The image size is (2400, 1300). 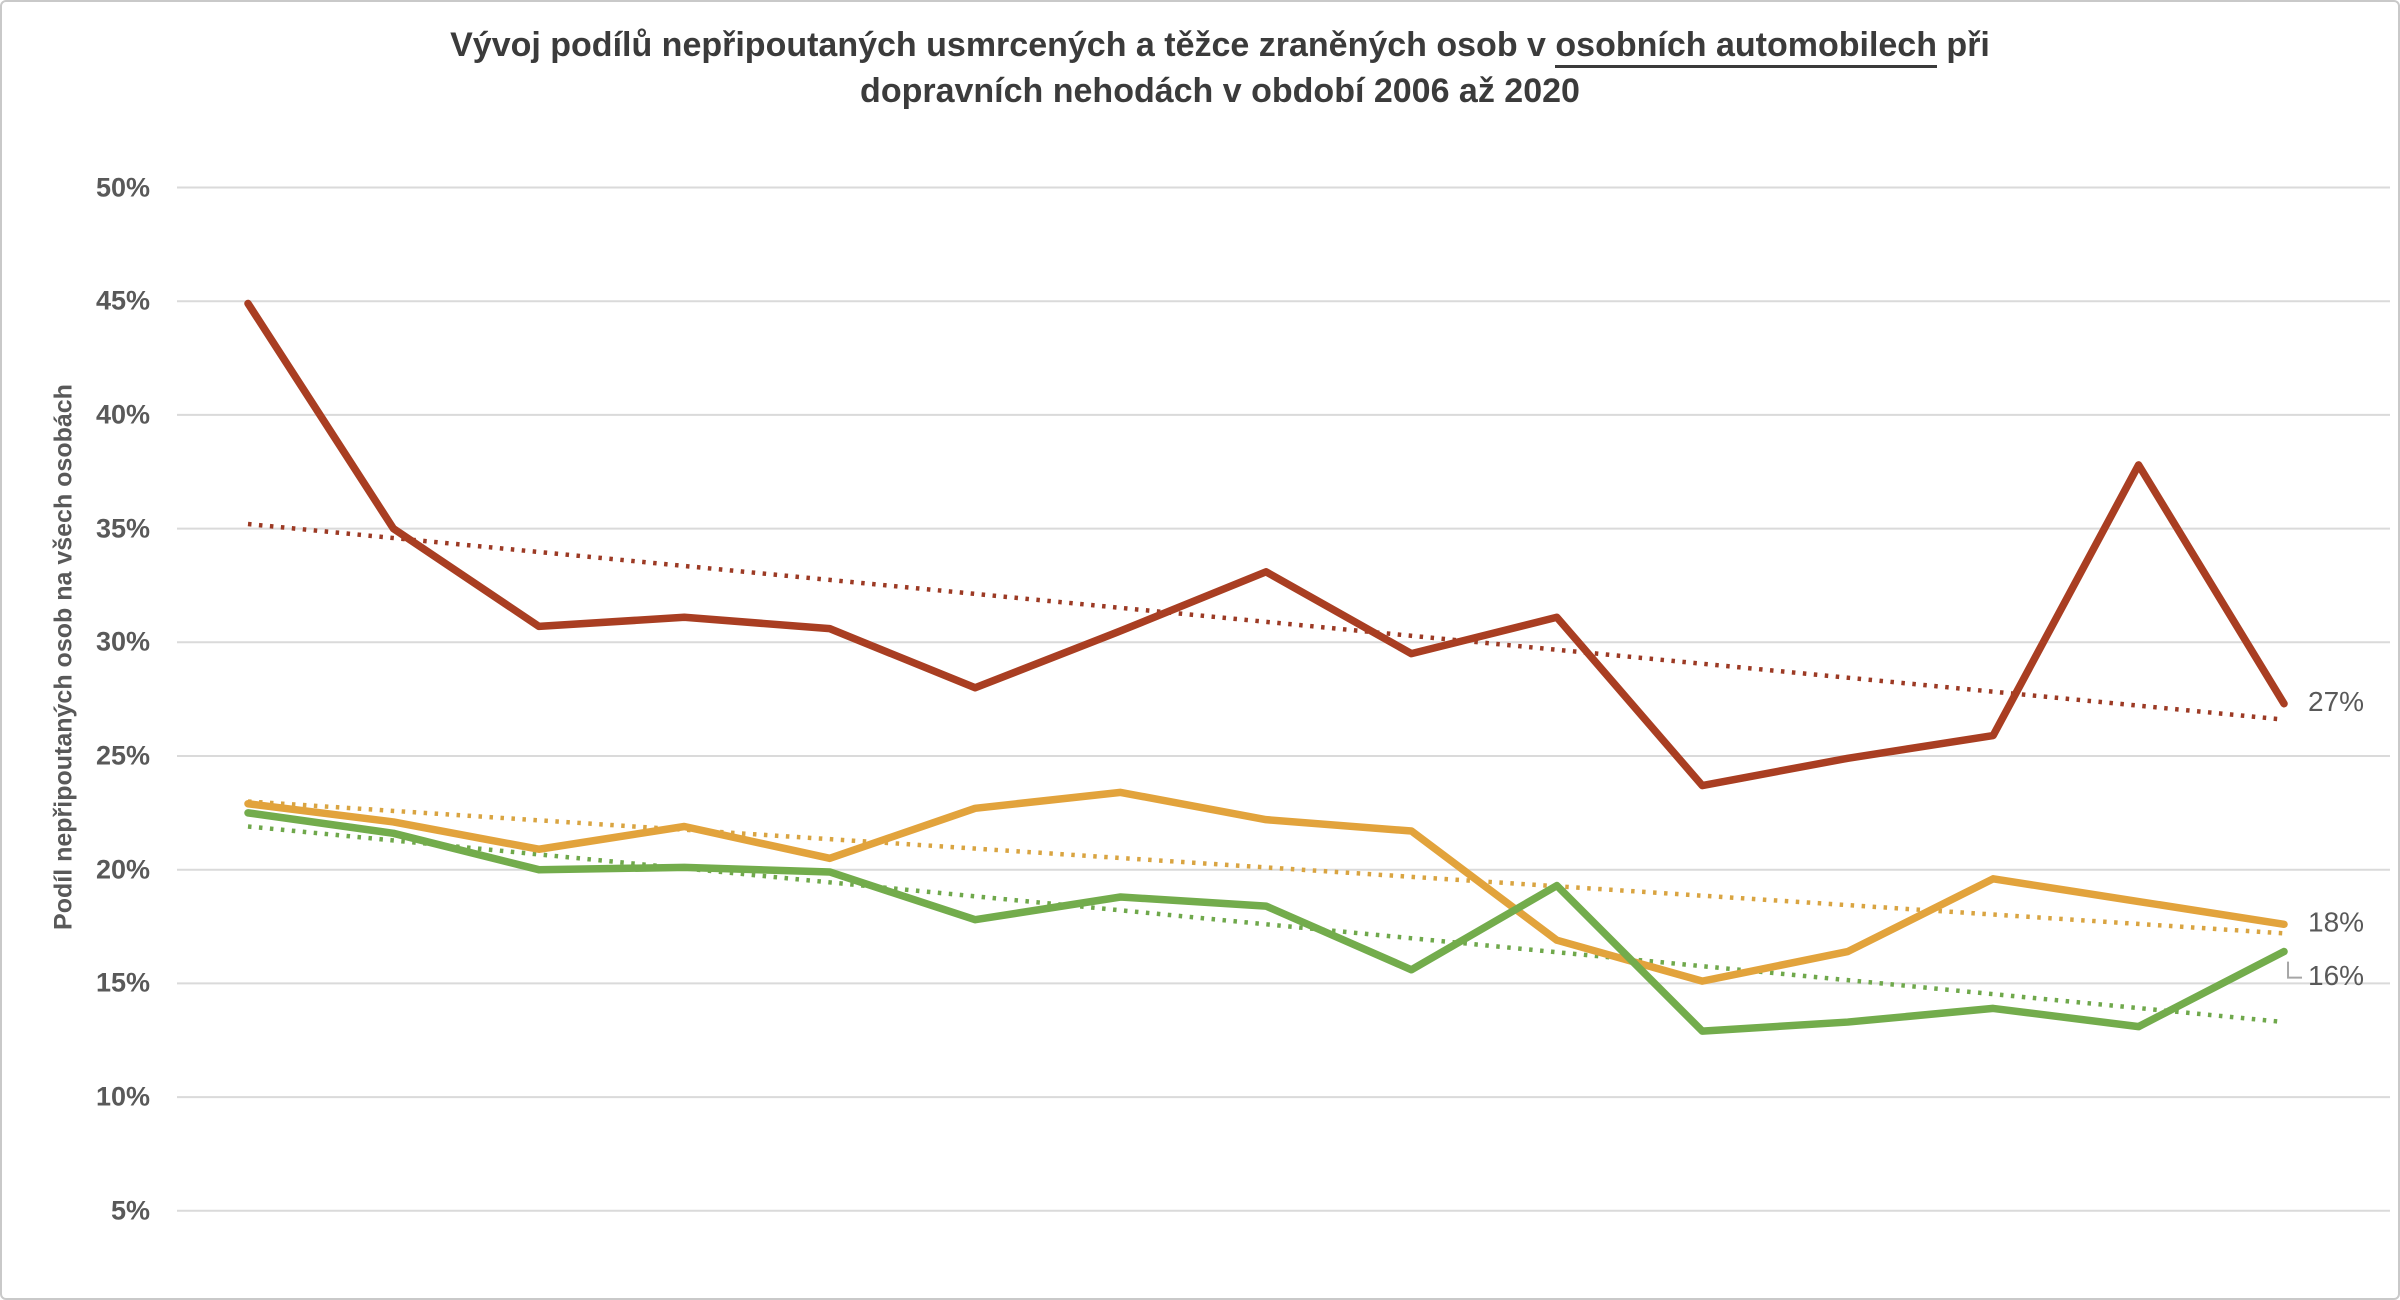 I want to click on y-tick-label: 30%, so click(x=122, y=641).